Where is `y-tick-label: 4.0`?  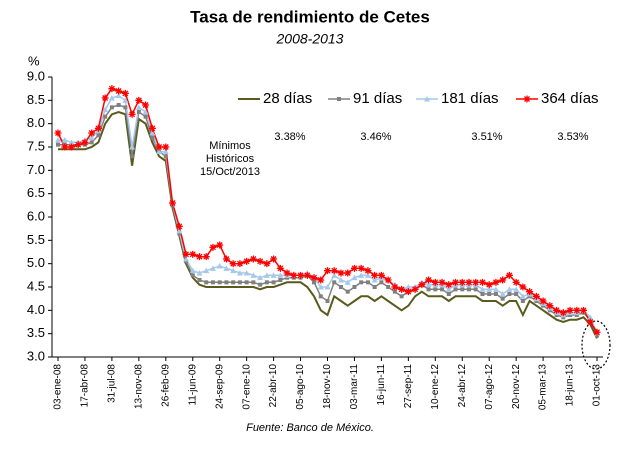
y-tick-label: 4.0 is located at coordinates (36, 309).